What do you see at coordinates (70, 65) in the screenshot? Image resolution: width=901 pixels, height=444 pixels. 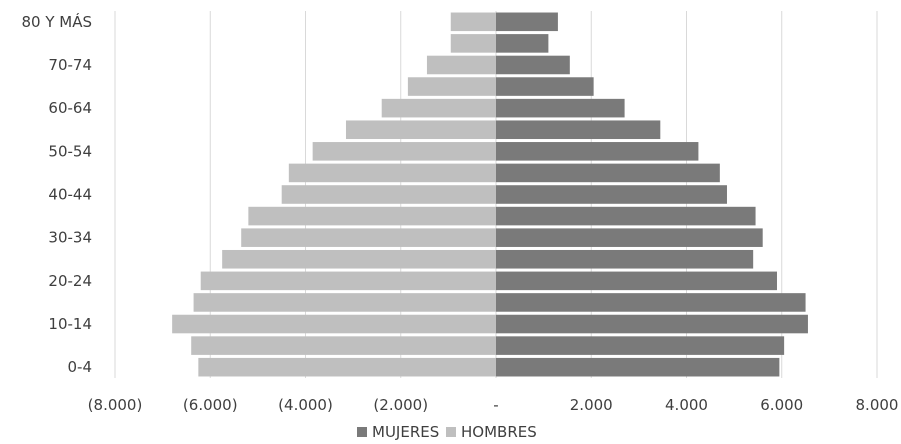 I see `y-tick-label-70-74: 70-74` at bounding box center [70, 65].